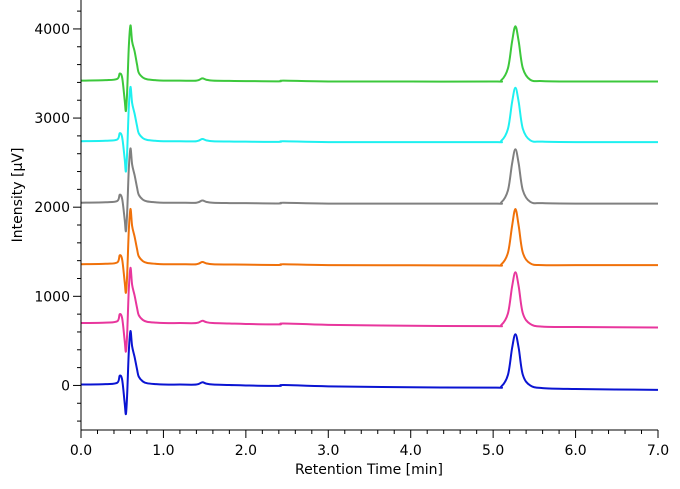  I want to click on x-tick-label: 5.0, so click(493, 451).